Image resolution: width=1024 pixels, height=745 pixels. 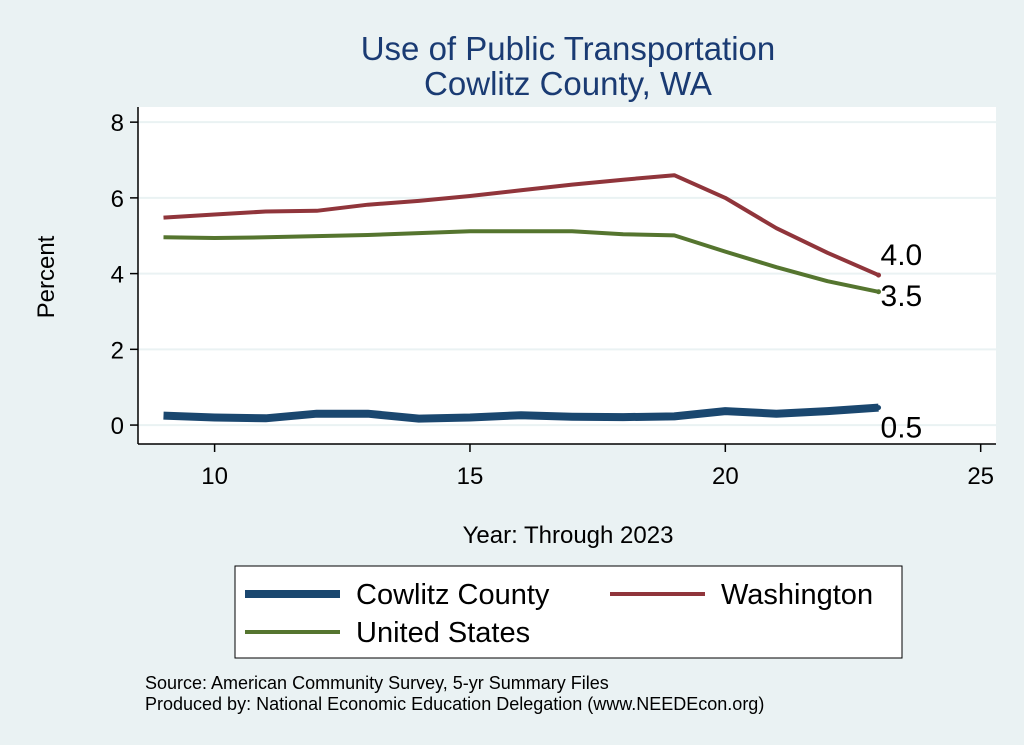 What do you see at coordinates (117, 123) in the screenshot?
I see `y-tick-label-4: 8` at bounding box center [117, 123].